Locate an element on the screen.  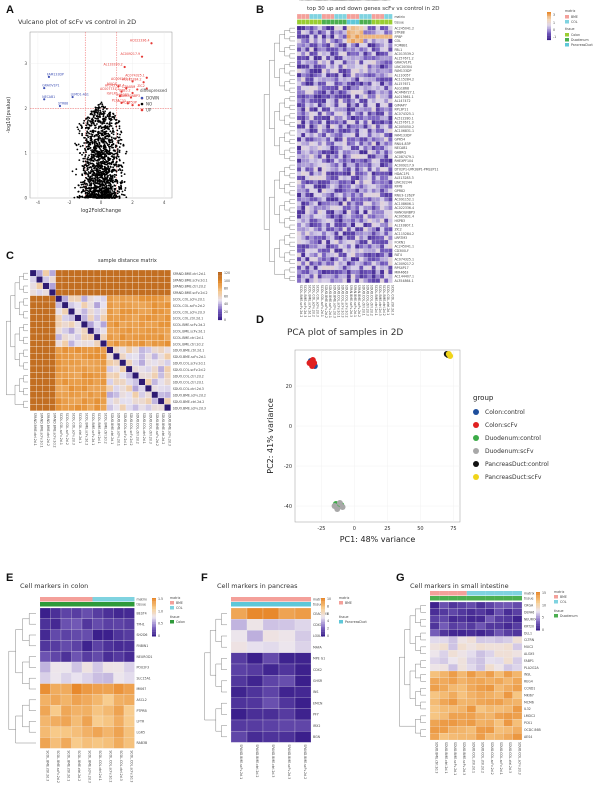
gene-row-label: REG4 is located at coordinates (528, 682).